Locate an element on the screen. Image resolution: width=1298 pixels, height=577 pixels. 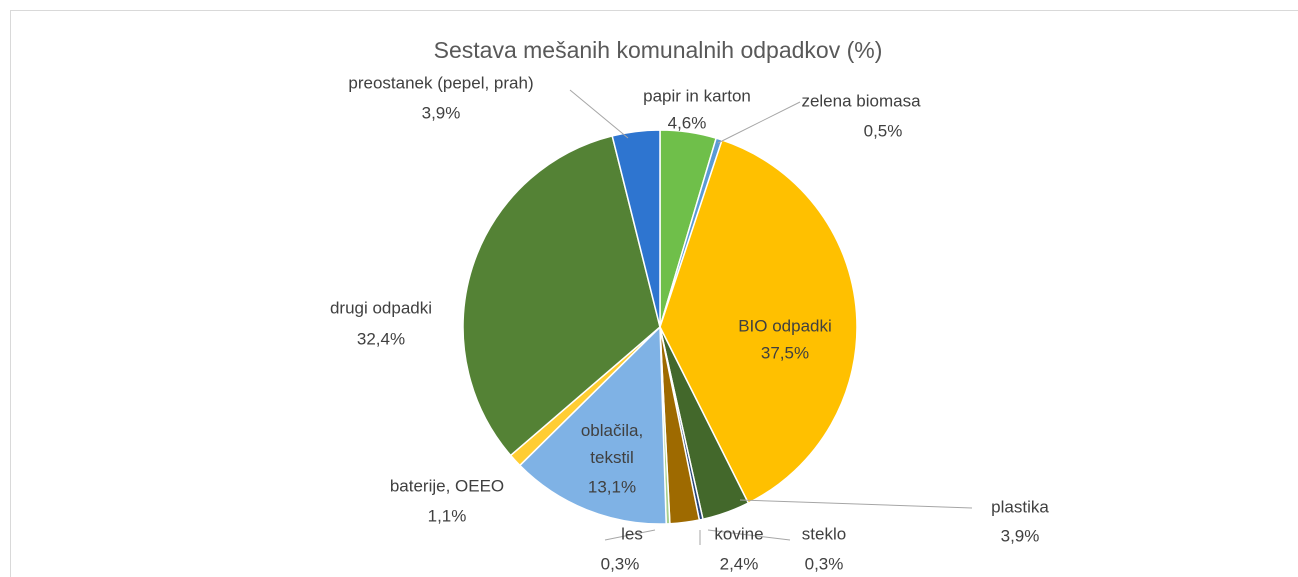
category-label: BIO odpadki is located at coordinates (785, 325).